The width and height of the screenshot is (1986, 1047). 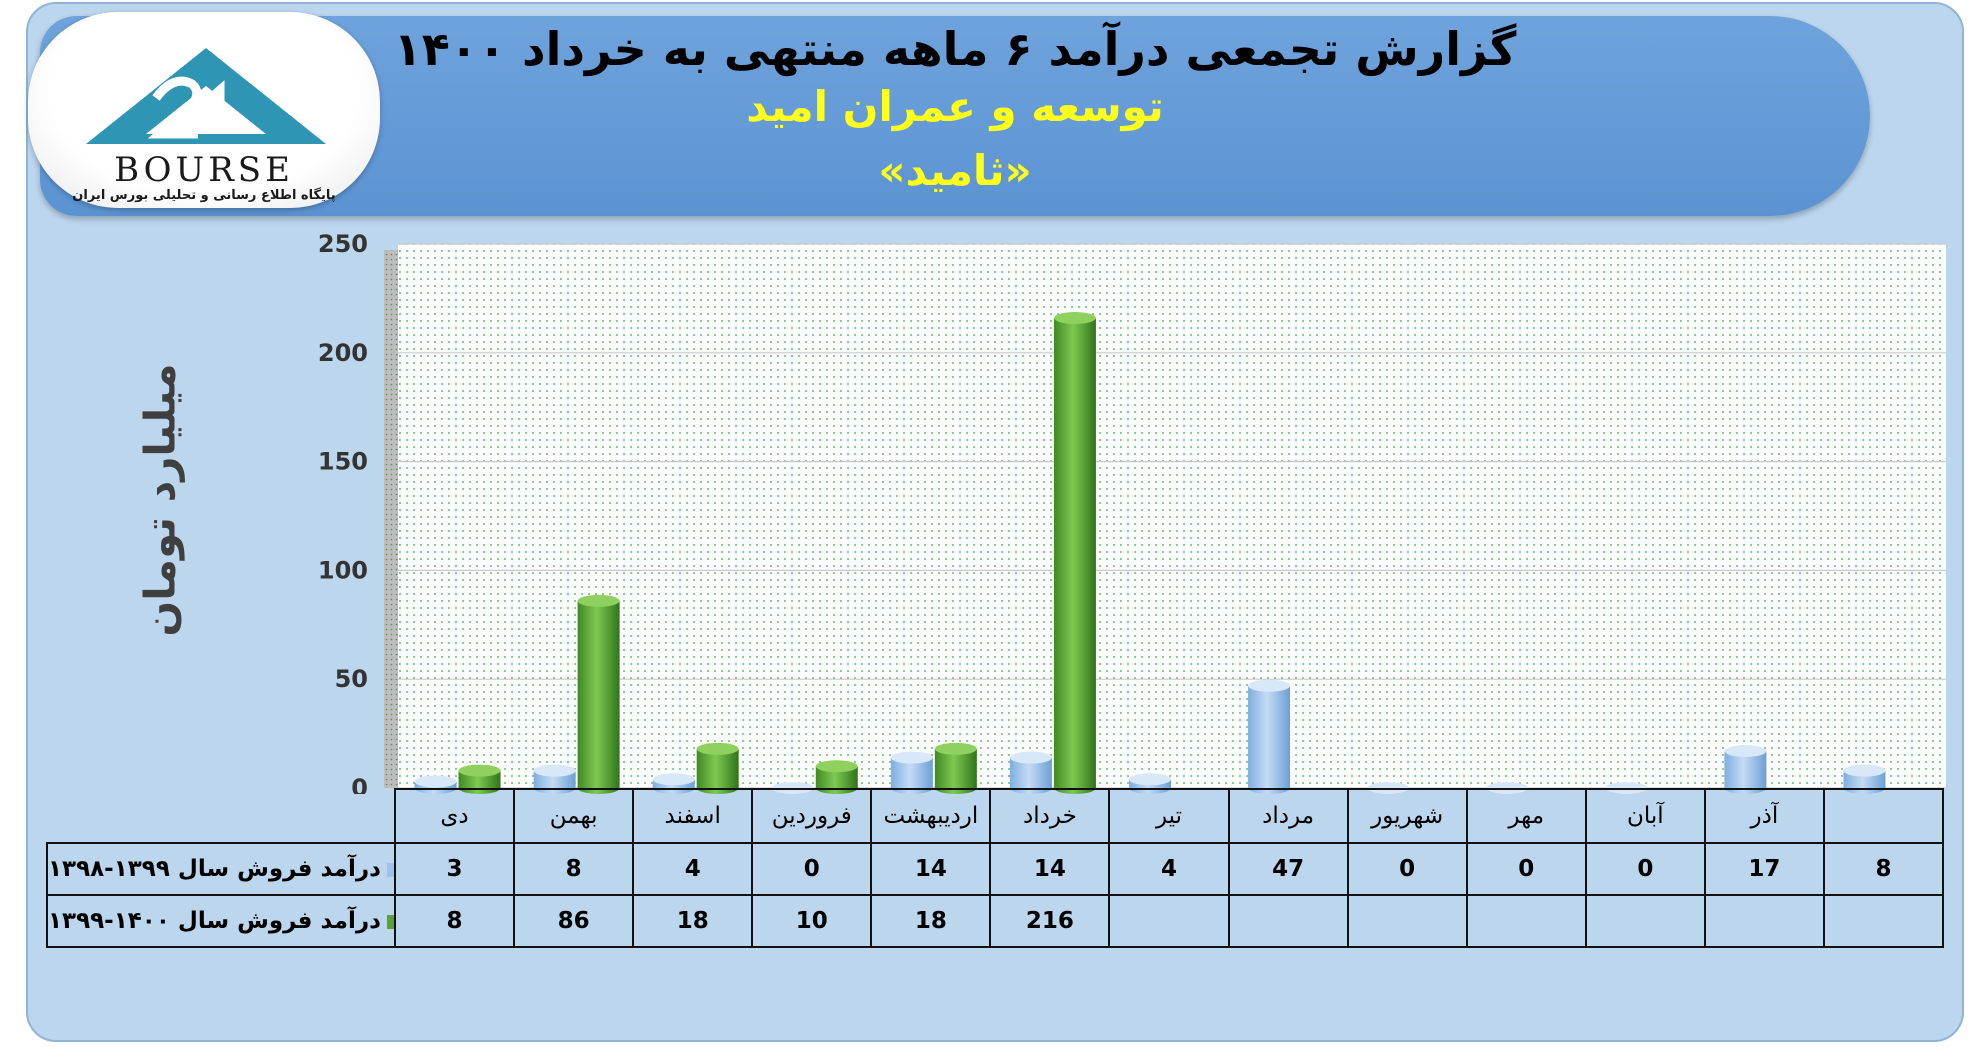 What do you see at coordinates (206, 96) in the screenshot?
I see `triangle-logo-icon` at bounding box center [206, 96].